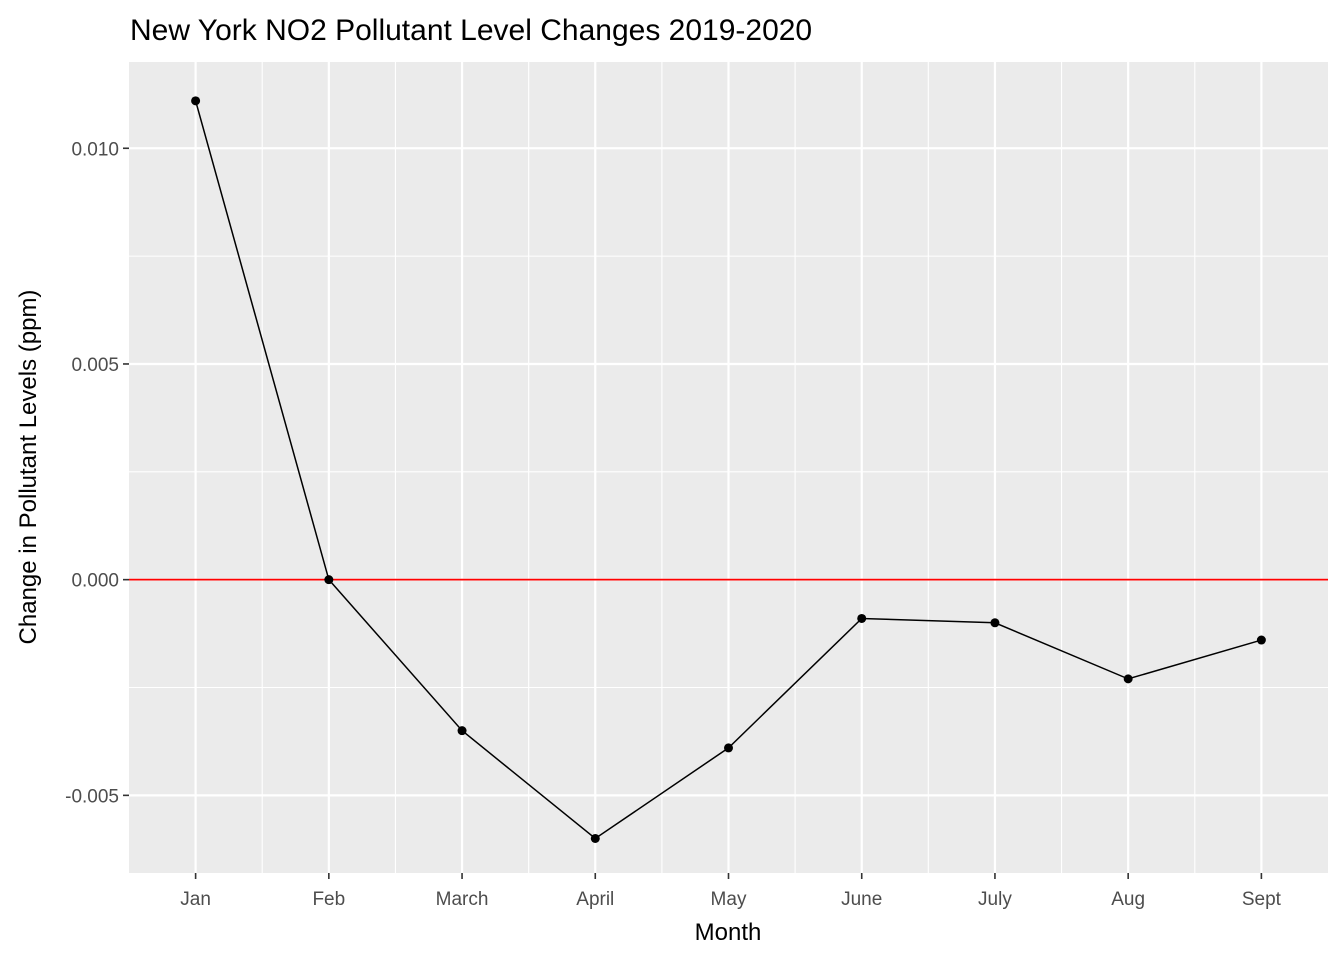 Image resolution: width=1344 pixels, height=960 pixels. I want to click on x-tick-label: Aug, so click(1128, 899).